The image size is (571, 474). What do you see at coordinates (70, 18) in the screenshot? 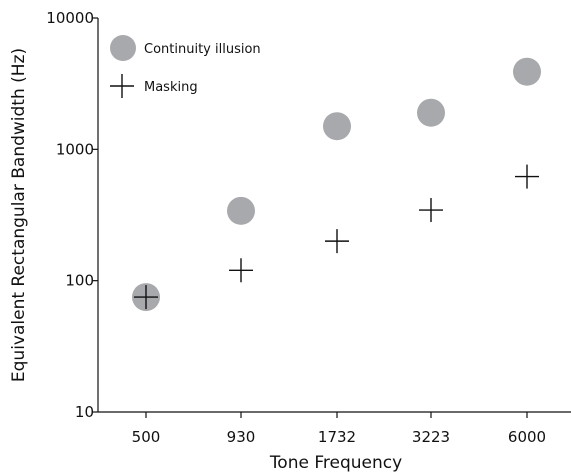
I see `y-tick-label: 10000` at bounding box center [70, 18].